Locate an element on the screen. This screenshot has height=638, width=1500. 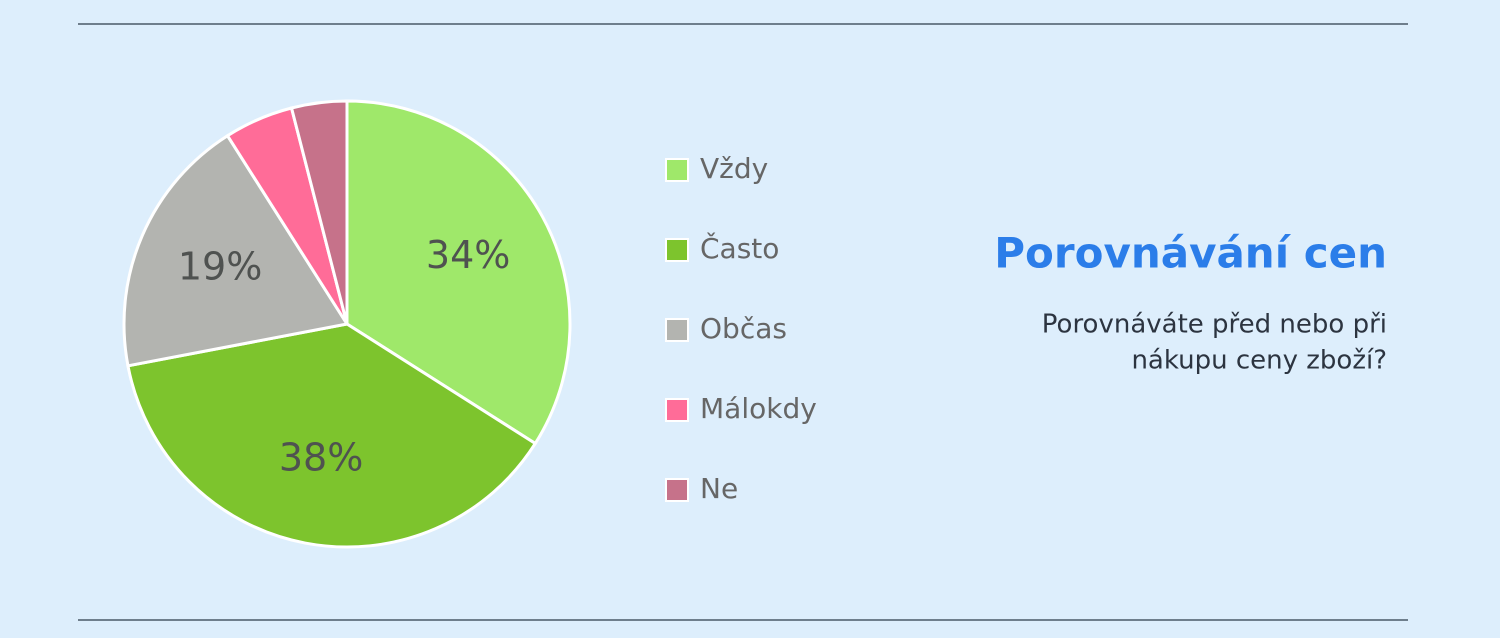
legend-label: Občas is located at coordinates (743, 328).